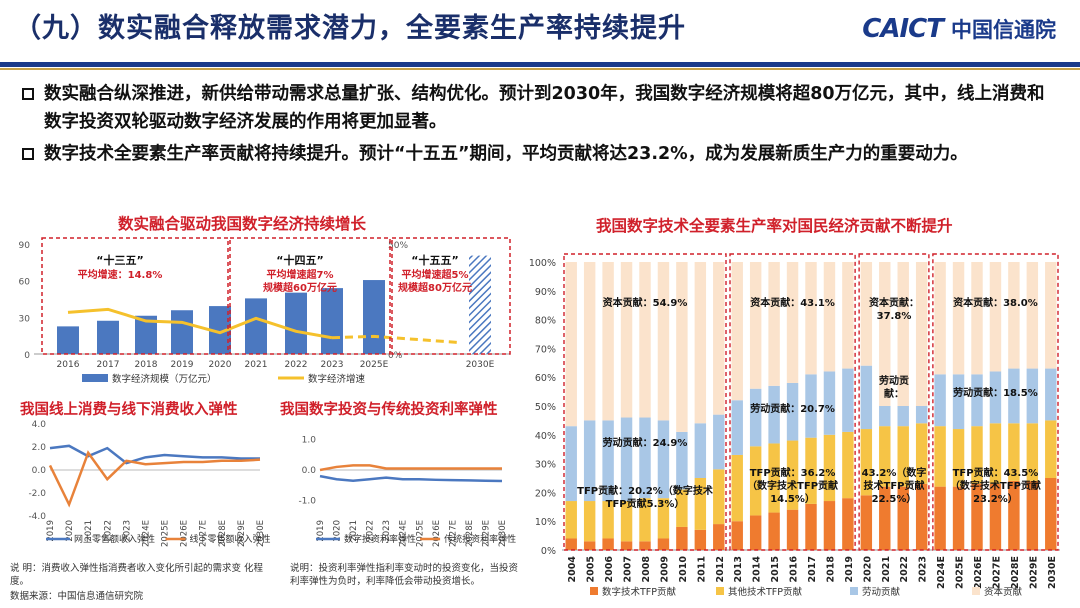  Describe the element at coordinates (146, 533) in the screenshot. I see `x-tick-label: 2024E` at that location.